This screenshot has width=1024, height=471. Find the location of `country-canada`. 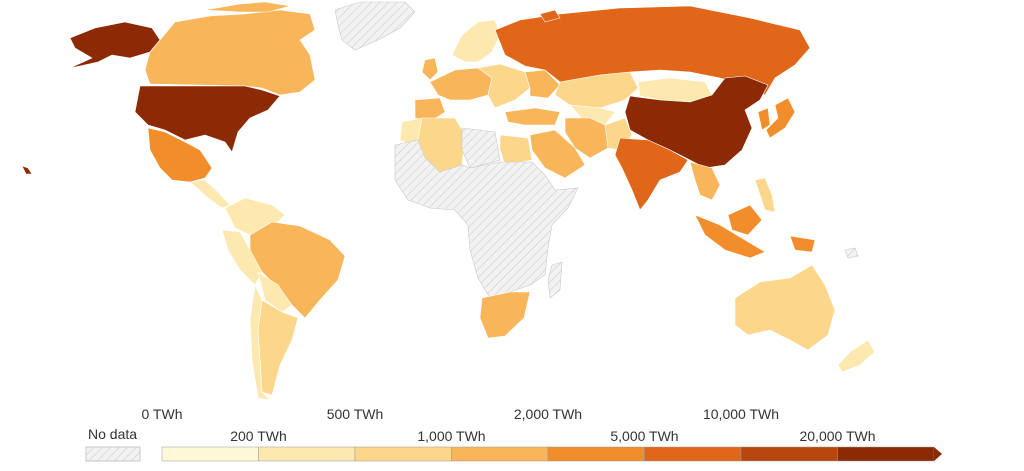

country-canada is located at coordinates (230, 52).